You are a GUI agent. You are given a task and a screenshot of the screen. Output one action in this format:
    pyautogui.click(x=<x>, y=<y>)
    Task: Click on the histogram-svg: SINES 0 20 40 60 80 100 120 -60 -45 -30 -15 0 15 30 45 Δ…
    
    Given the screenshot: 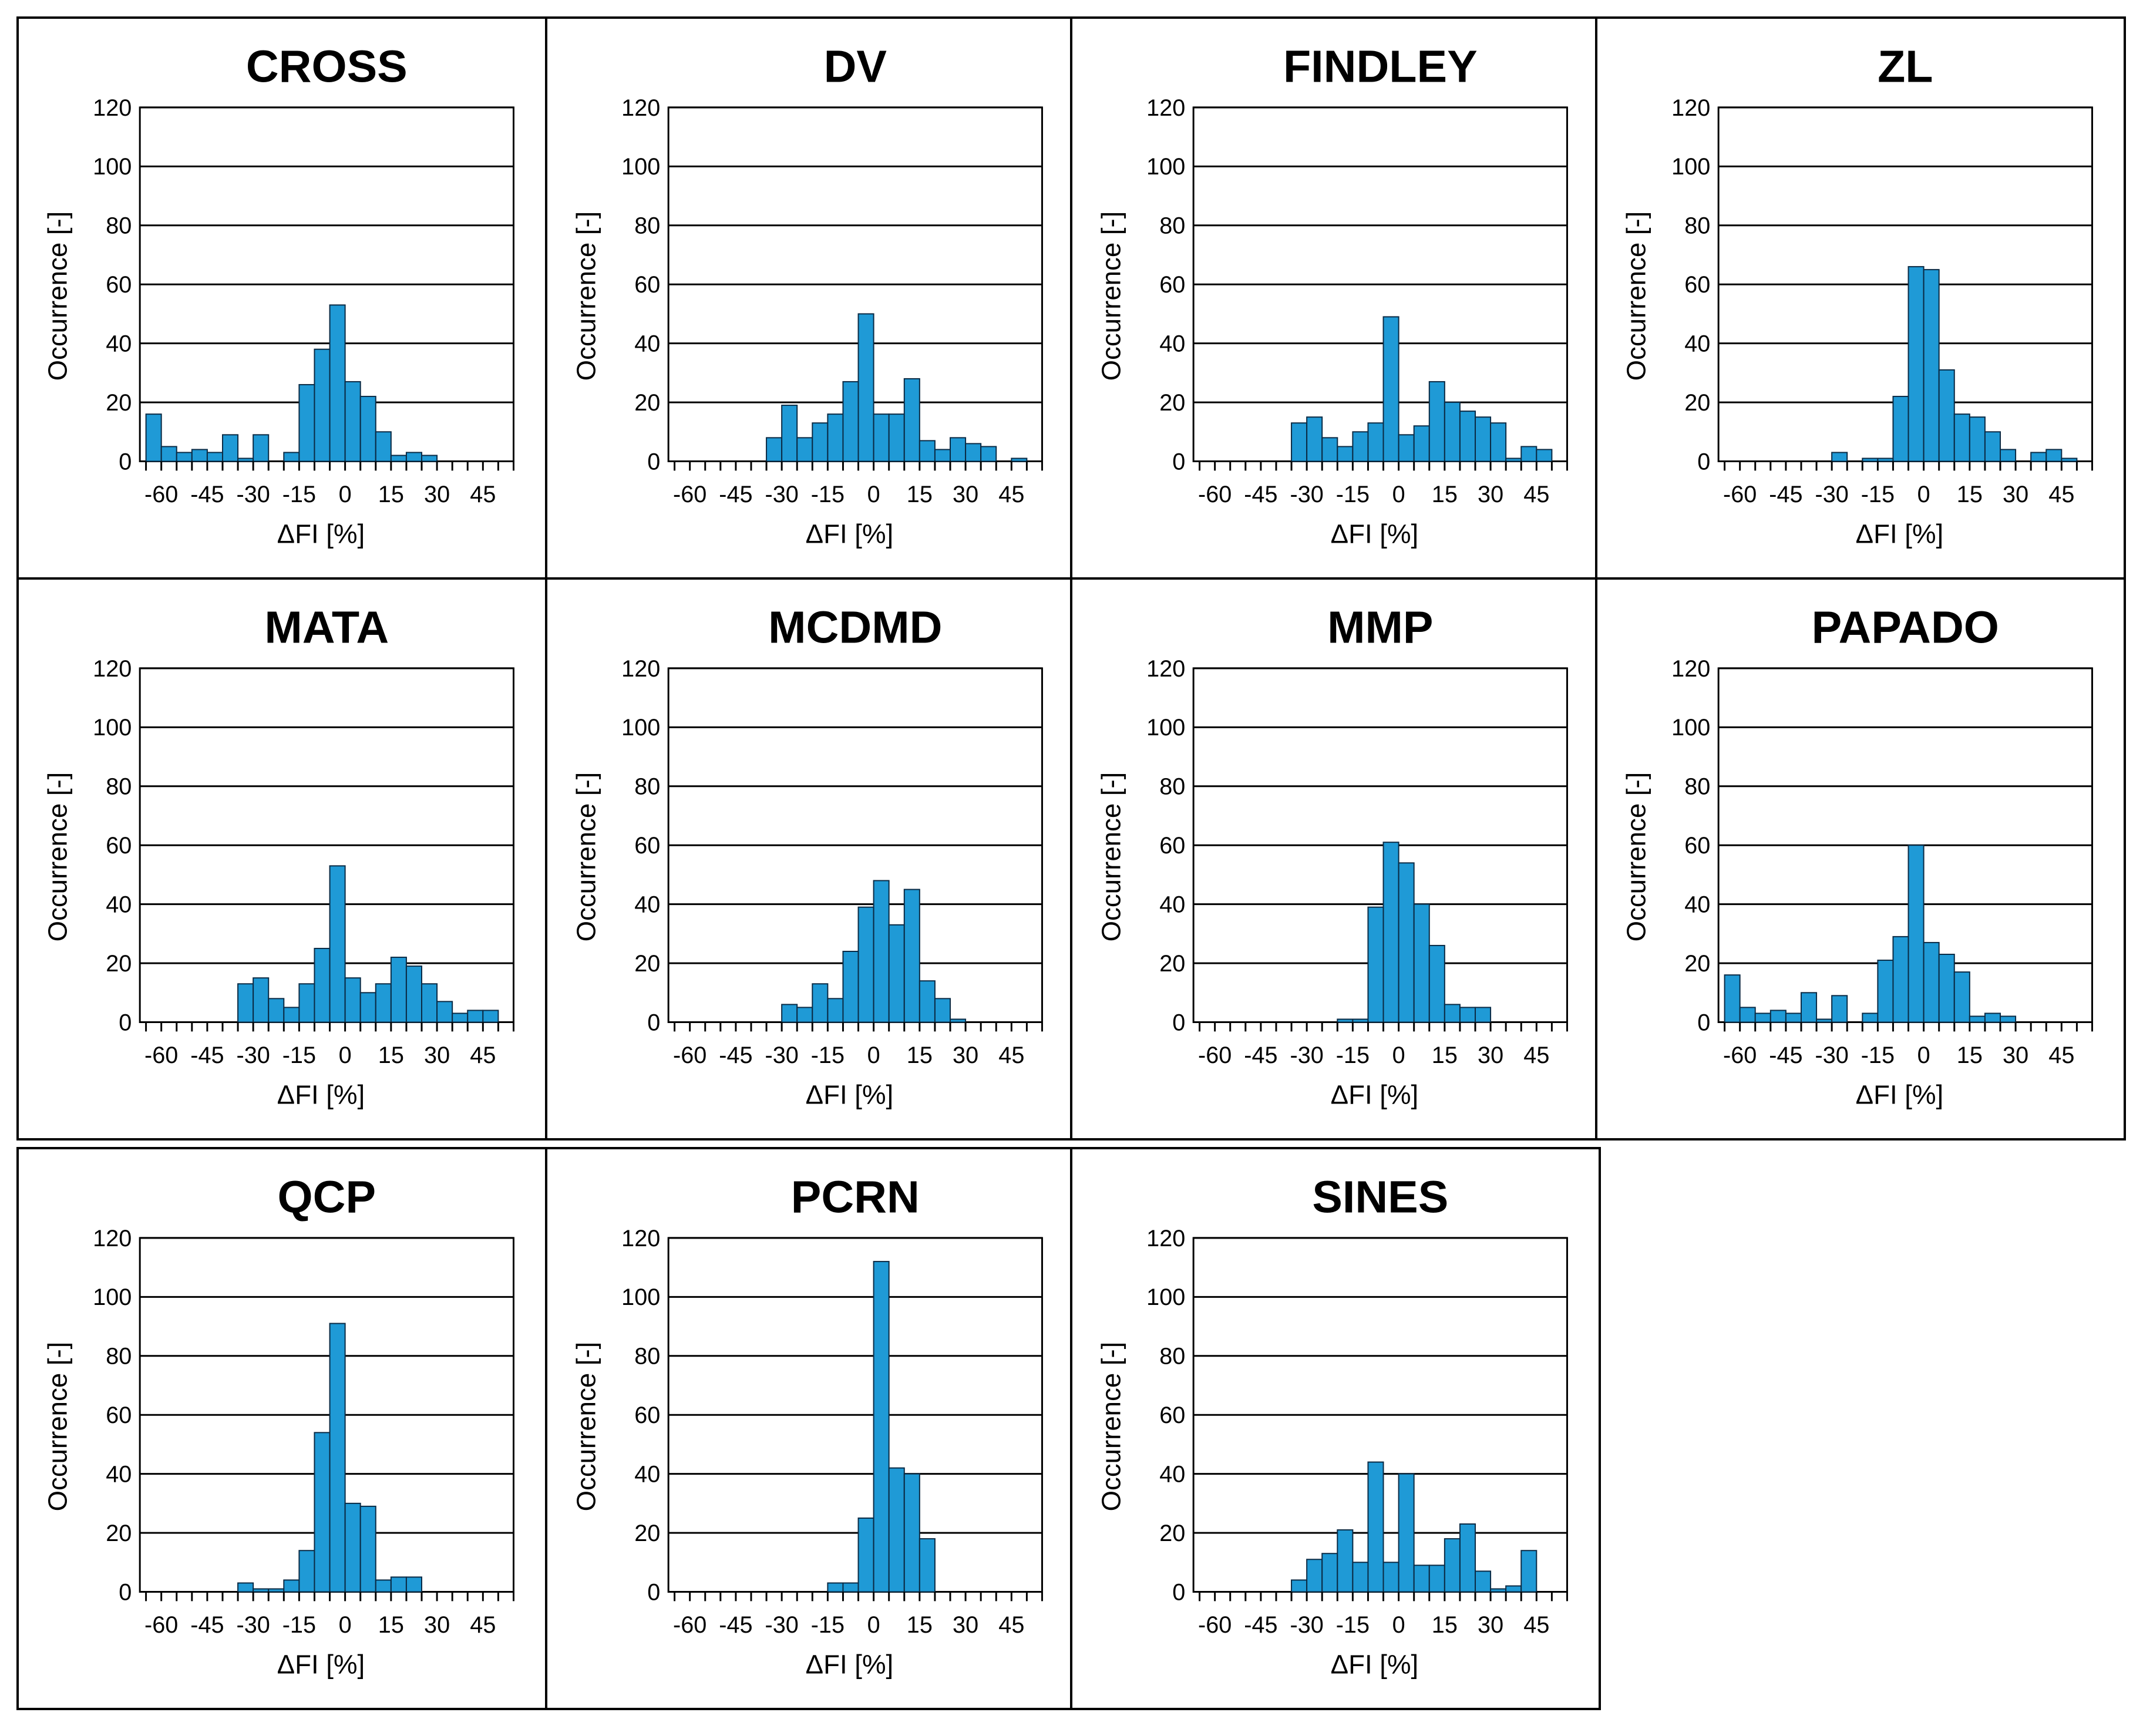 What is the action you would take?
    pyautogui.click(x=1332, y=1425)
    